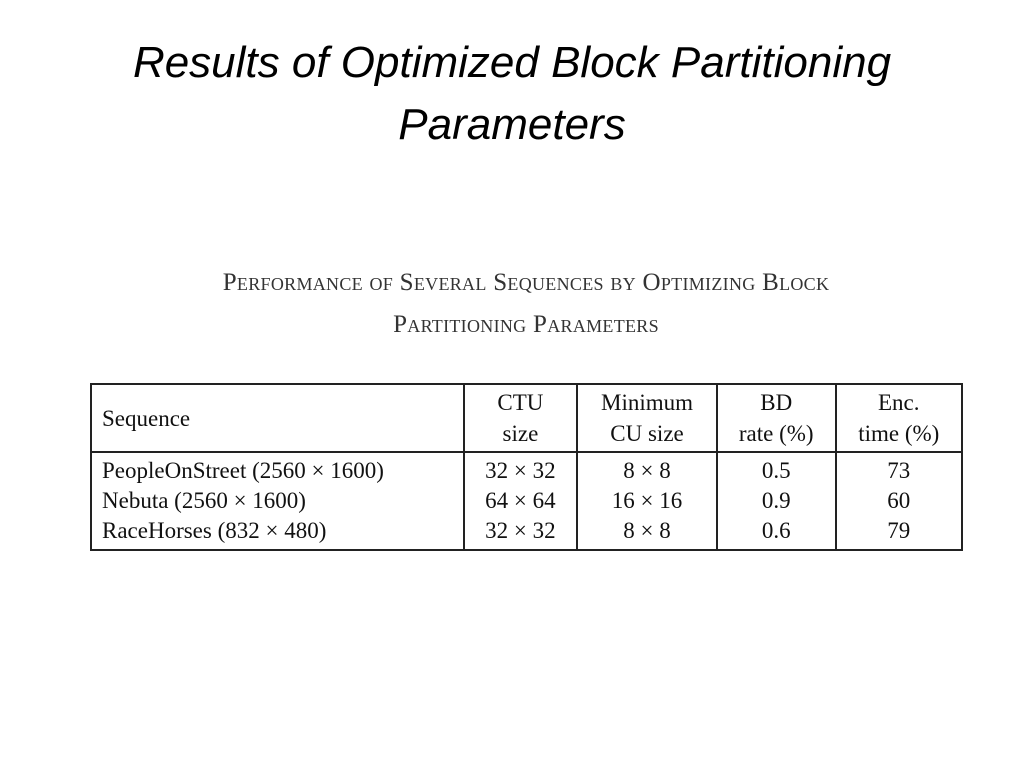 The image size is (1024, 768). I want to click on header-ctu-size-line-2: size, so click(520, 433).